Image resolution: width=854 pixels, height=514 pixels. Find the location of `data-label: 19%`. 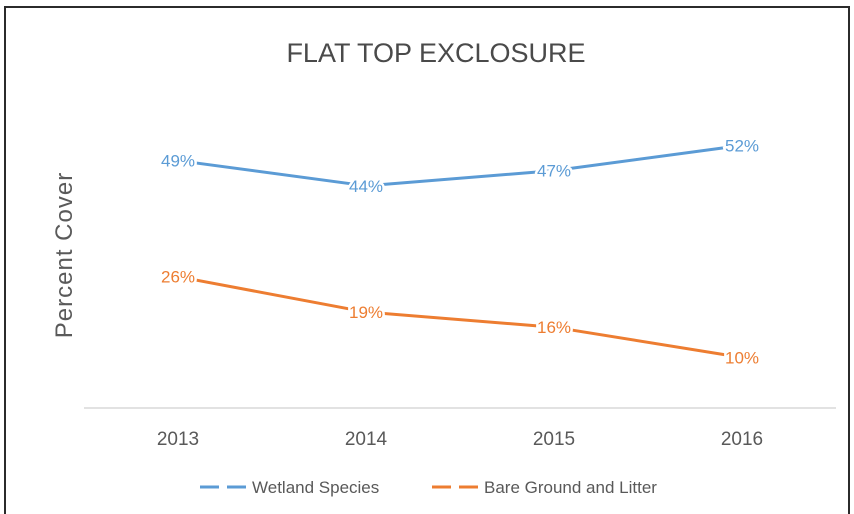

data-label: 19% is located at coordinates (366, 312).